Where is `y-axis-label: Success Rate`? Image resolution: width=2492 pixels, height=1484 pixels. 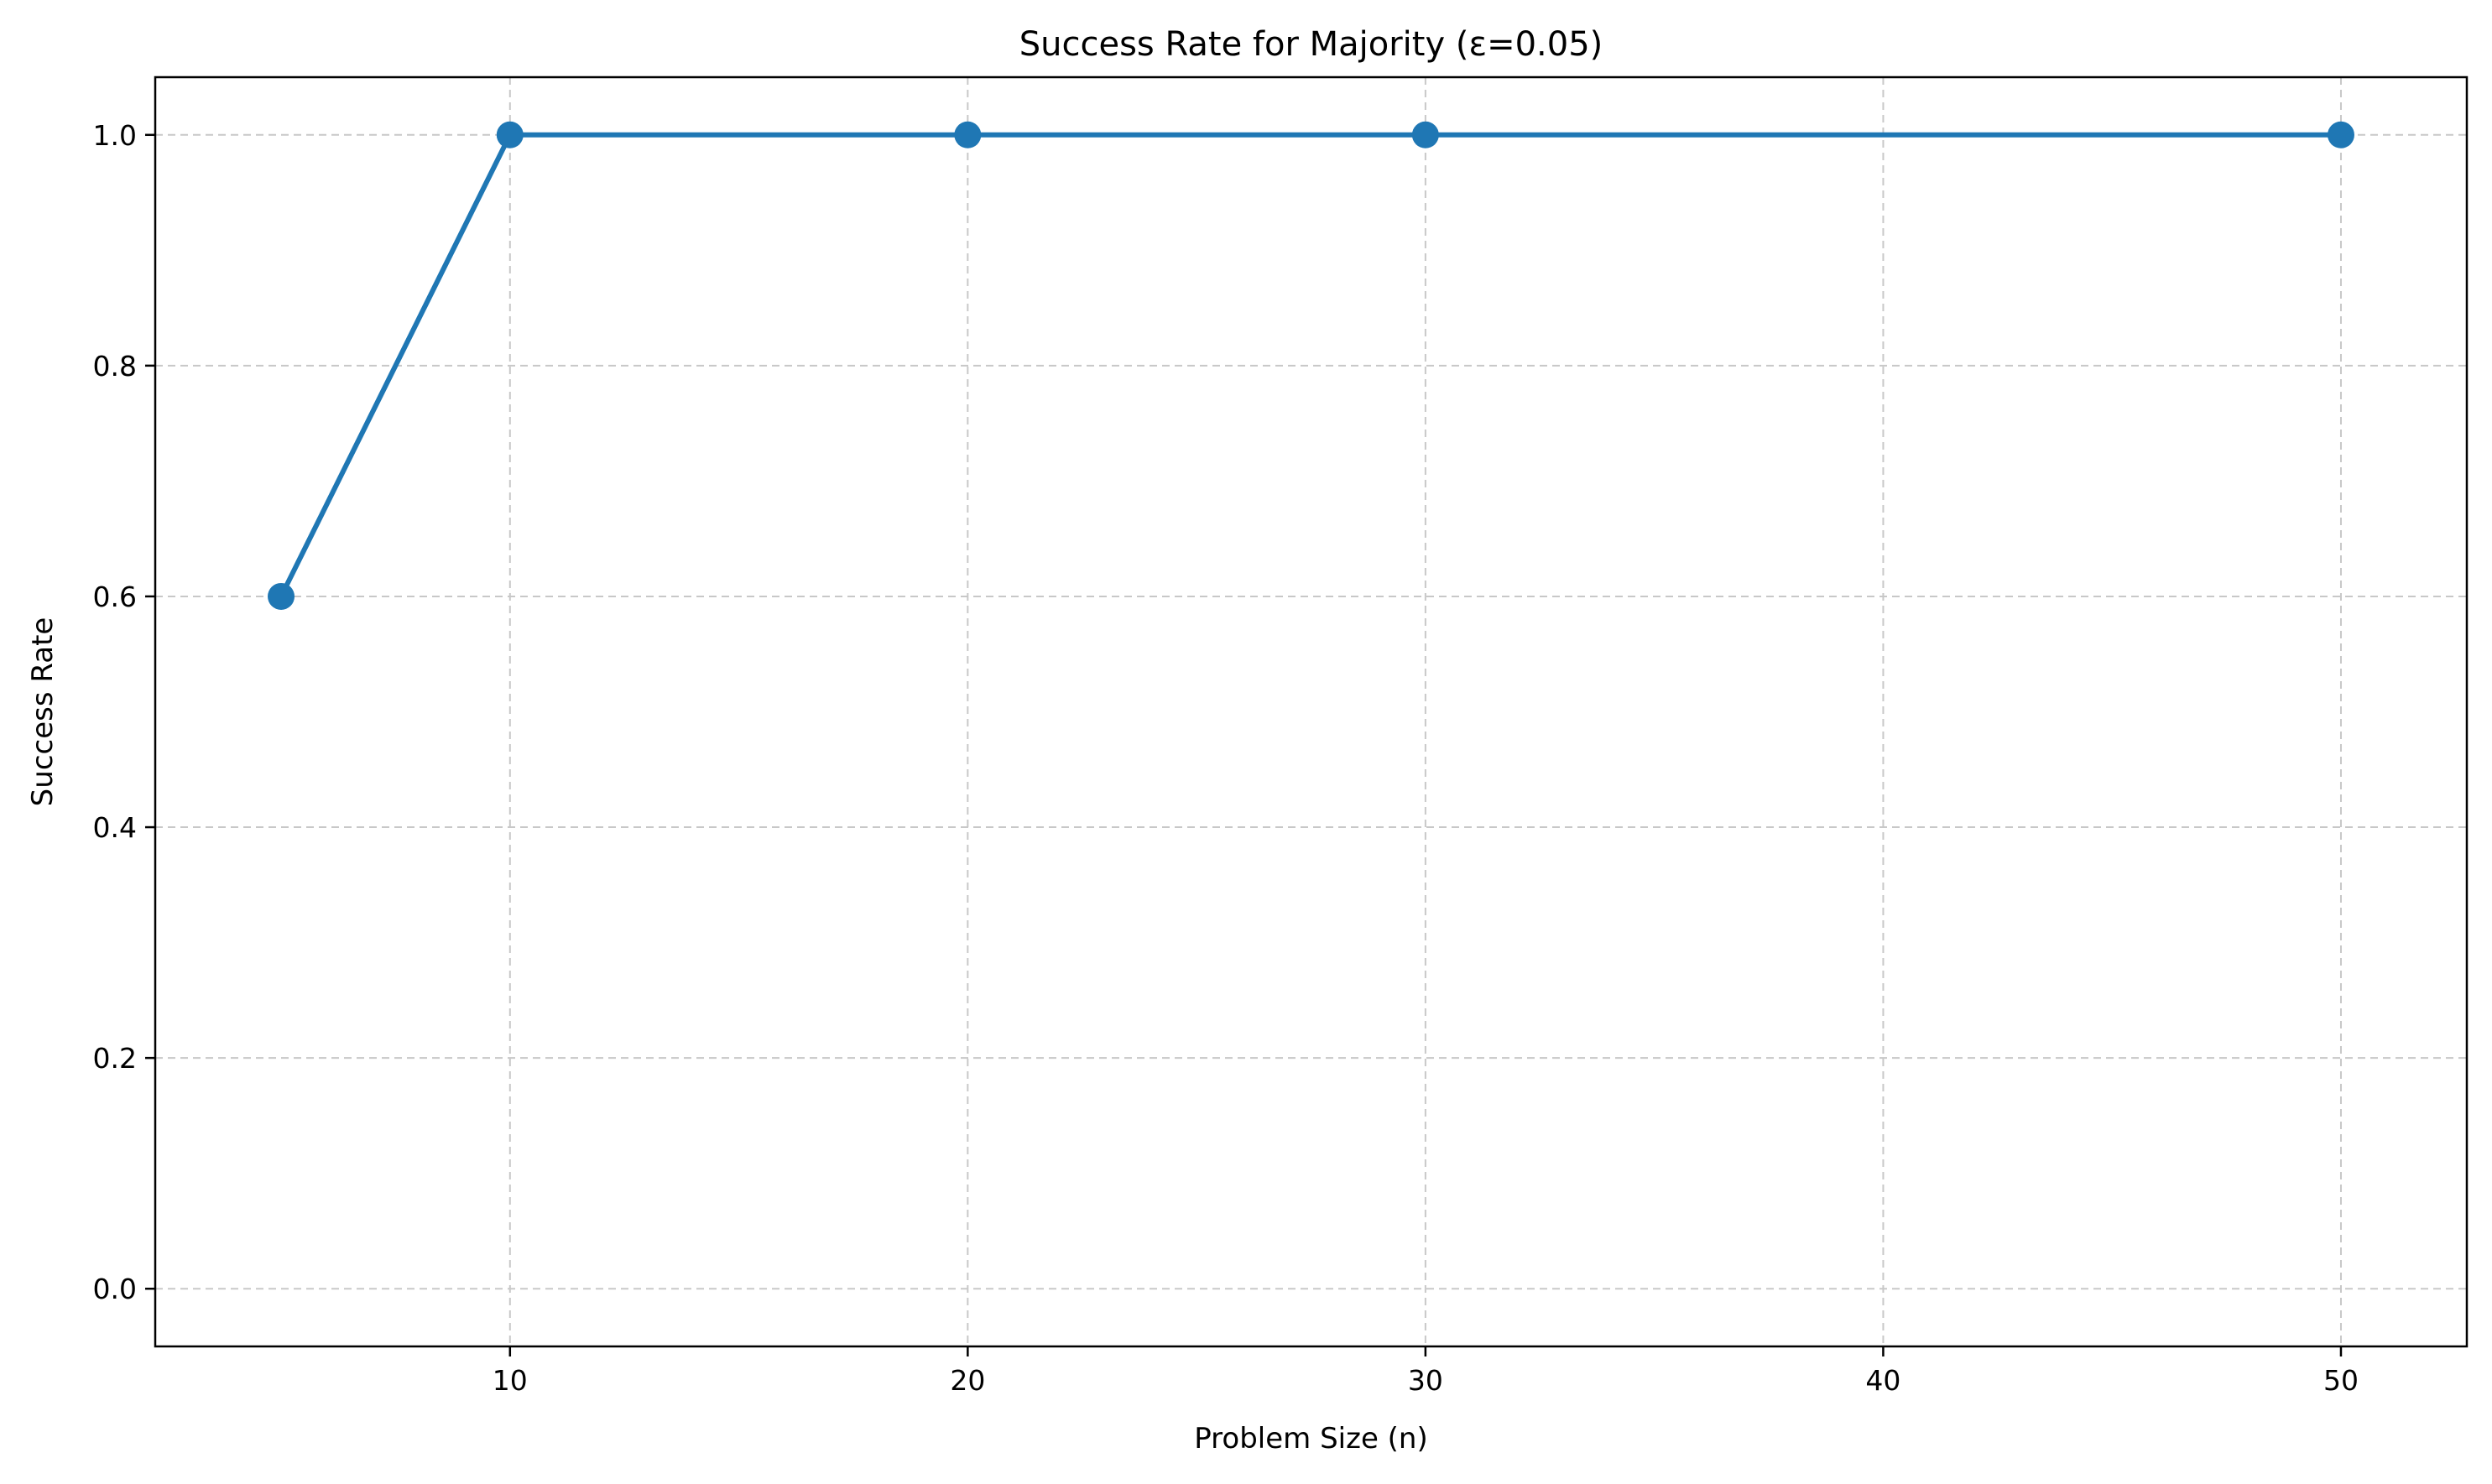
y-axis-label: Success Rate is located at coordinates (43, 712).